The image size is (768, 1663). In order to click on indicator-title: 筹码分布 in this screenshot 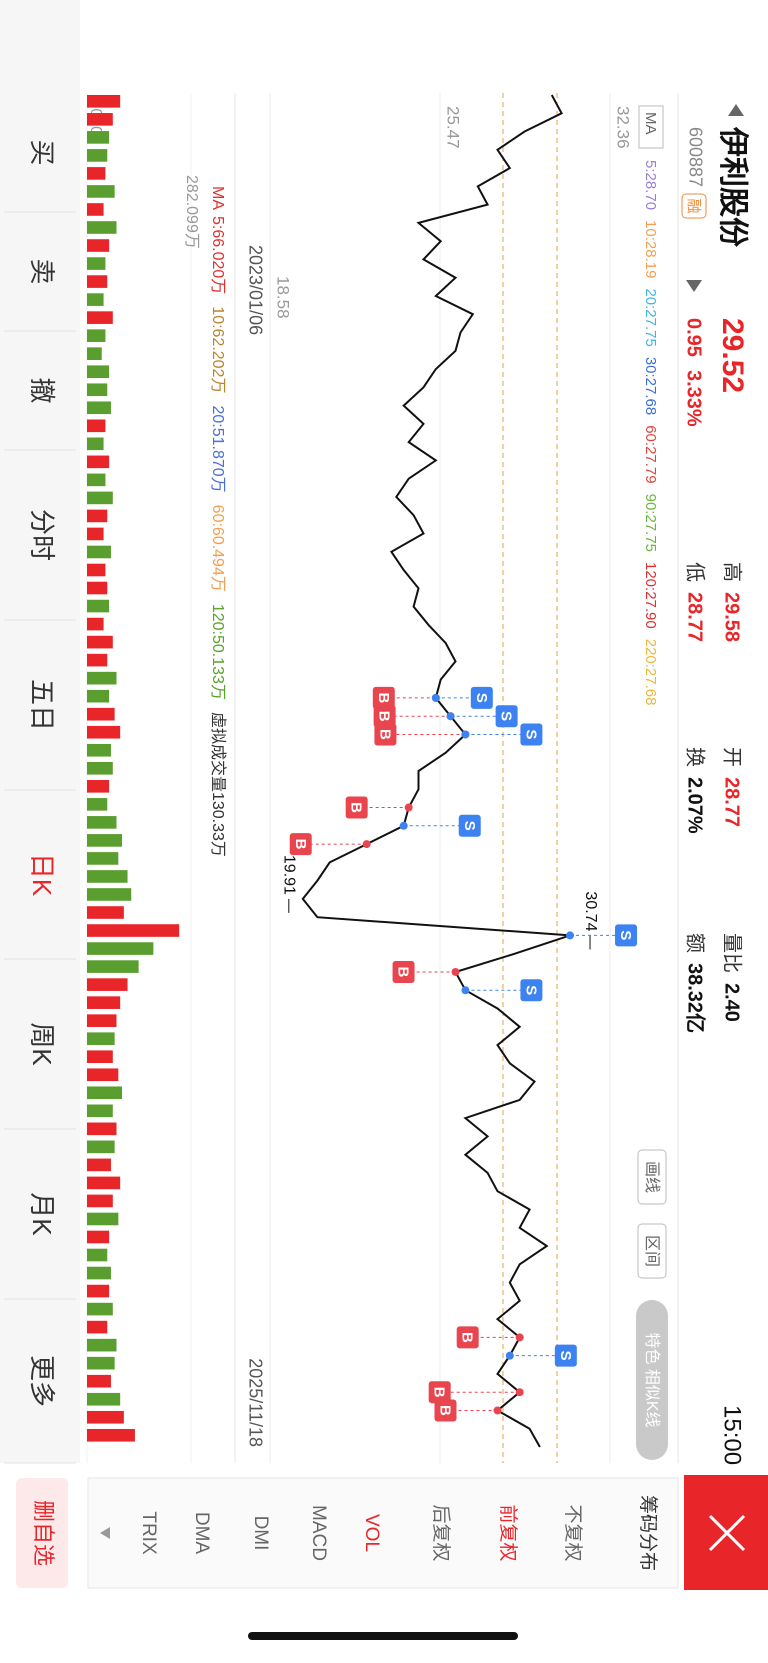, I will do `click(648, 1533)`.